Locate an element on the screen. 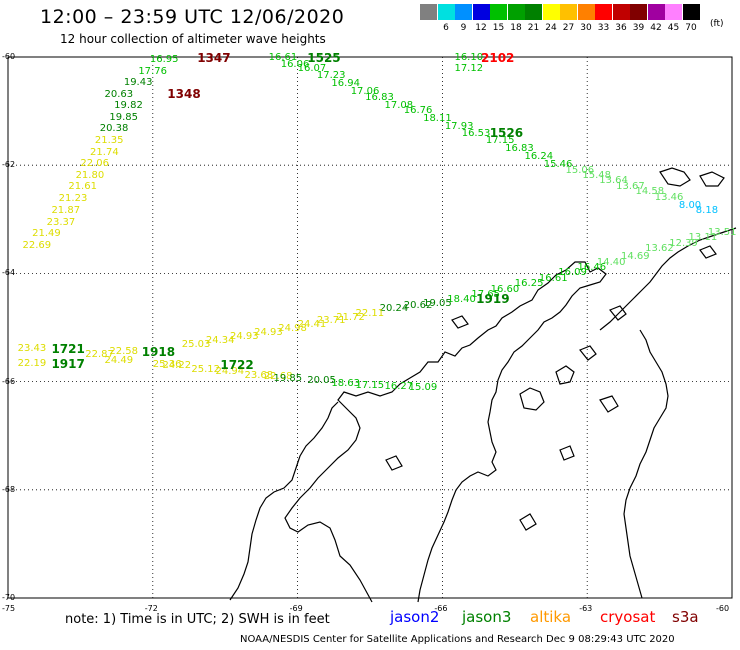 The width and height of the screenshot is (740, 650). alexander-island is located at coordinates (284, 501).